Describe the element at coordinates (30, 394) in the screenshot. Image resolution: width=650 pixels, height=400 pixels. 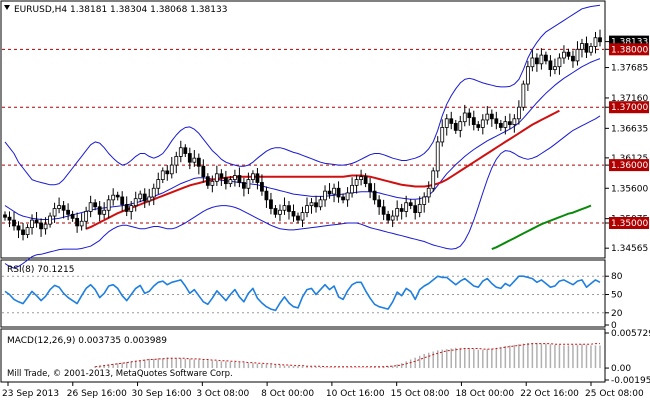
I see `time-tick-label: 23 Sep 2013` at that location.